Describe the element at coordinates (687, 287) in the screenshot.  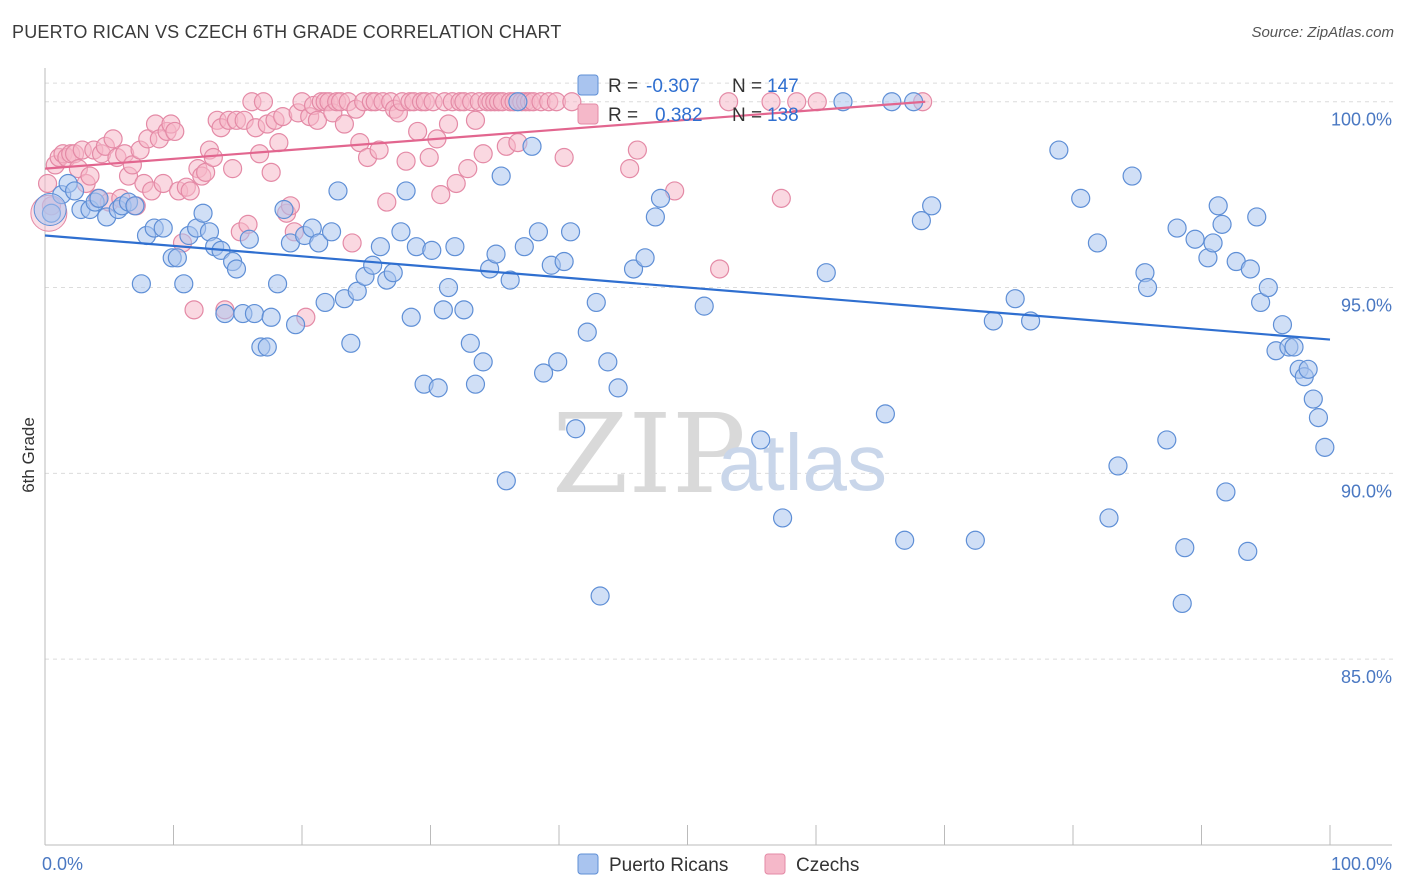
I see `puerto-rican-trend-line` at that location.